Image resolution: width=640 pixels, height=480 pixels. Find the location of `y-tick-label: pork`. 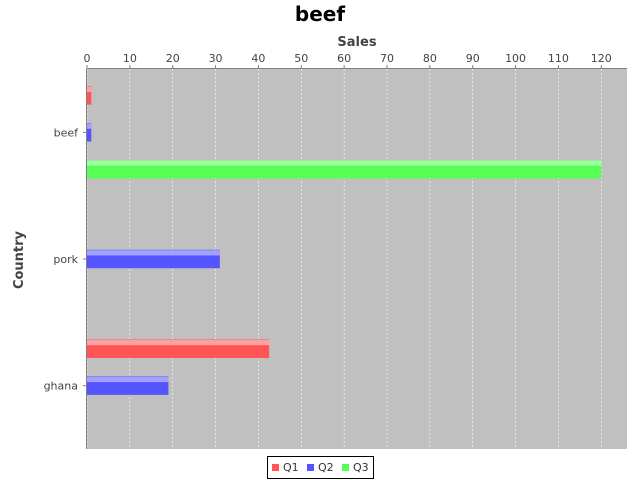

y-tick-label: pork is located at coordinates (65, 259).